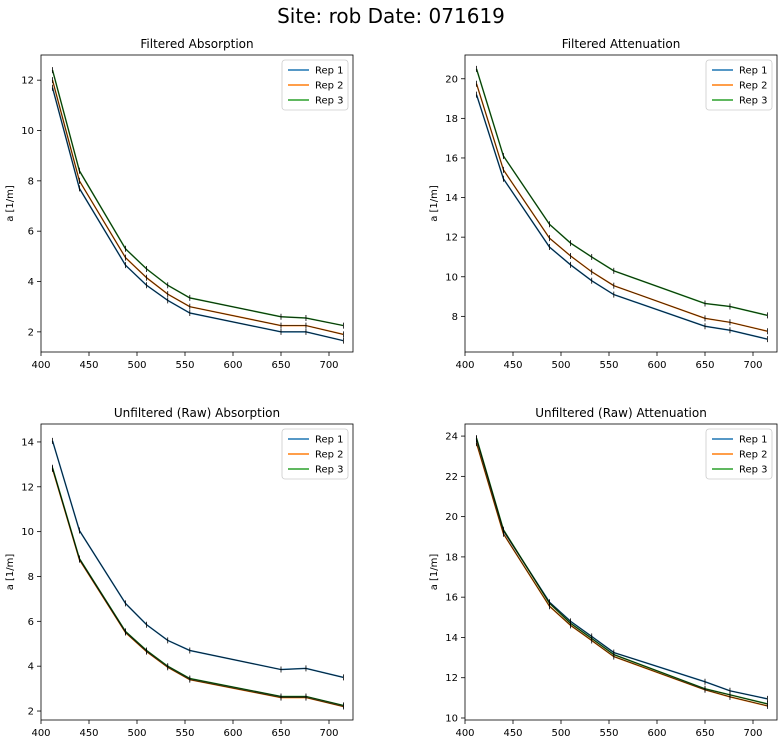 Image resolution: width=782 pixels, height=744 pixels. Describe the element at coordinates (197, 413) in the screenshot. I see `subplot-title: Unfiltered (Raw) Absorption` at that location.